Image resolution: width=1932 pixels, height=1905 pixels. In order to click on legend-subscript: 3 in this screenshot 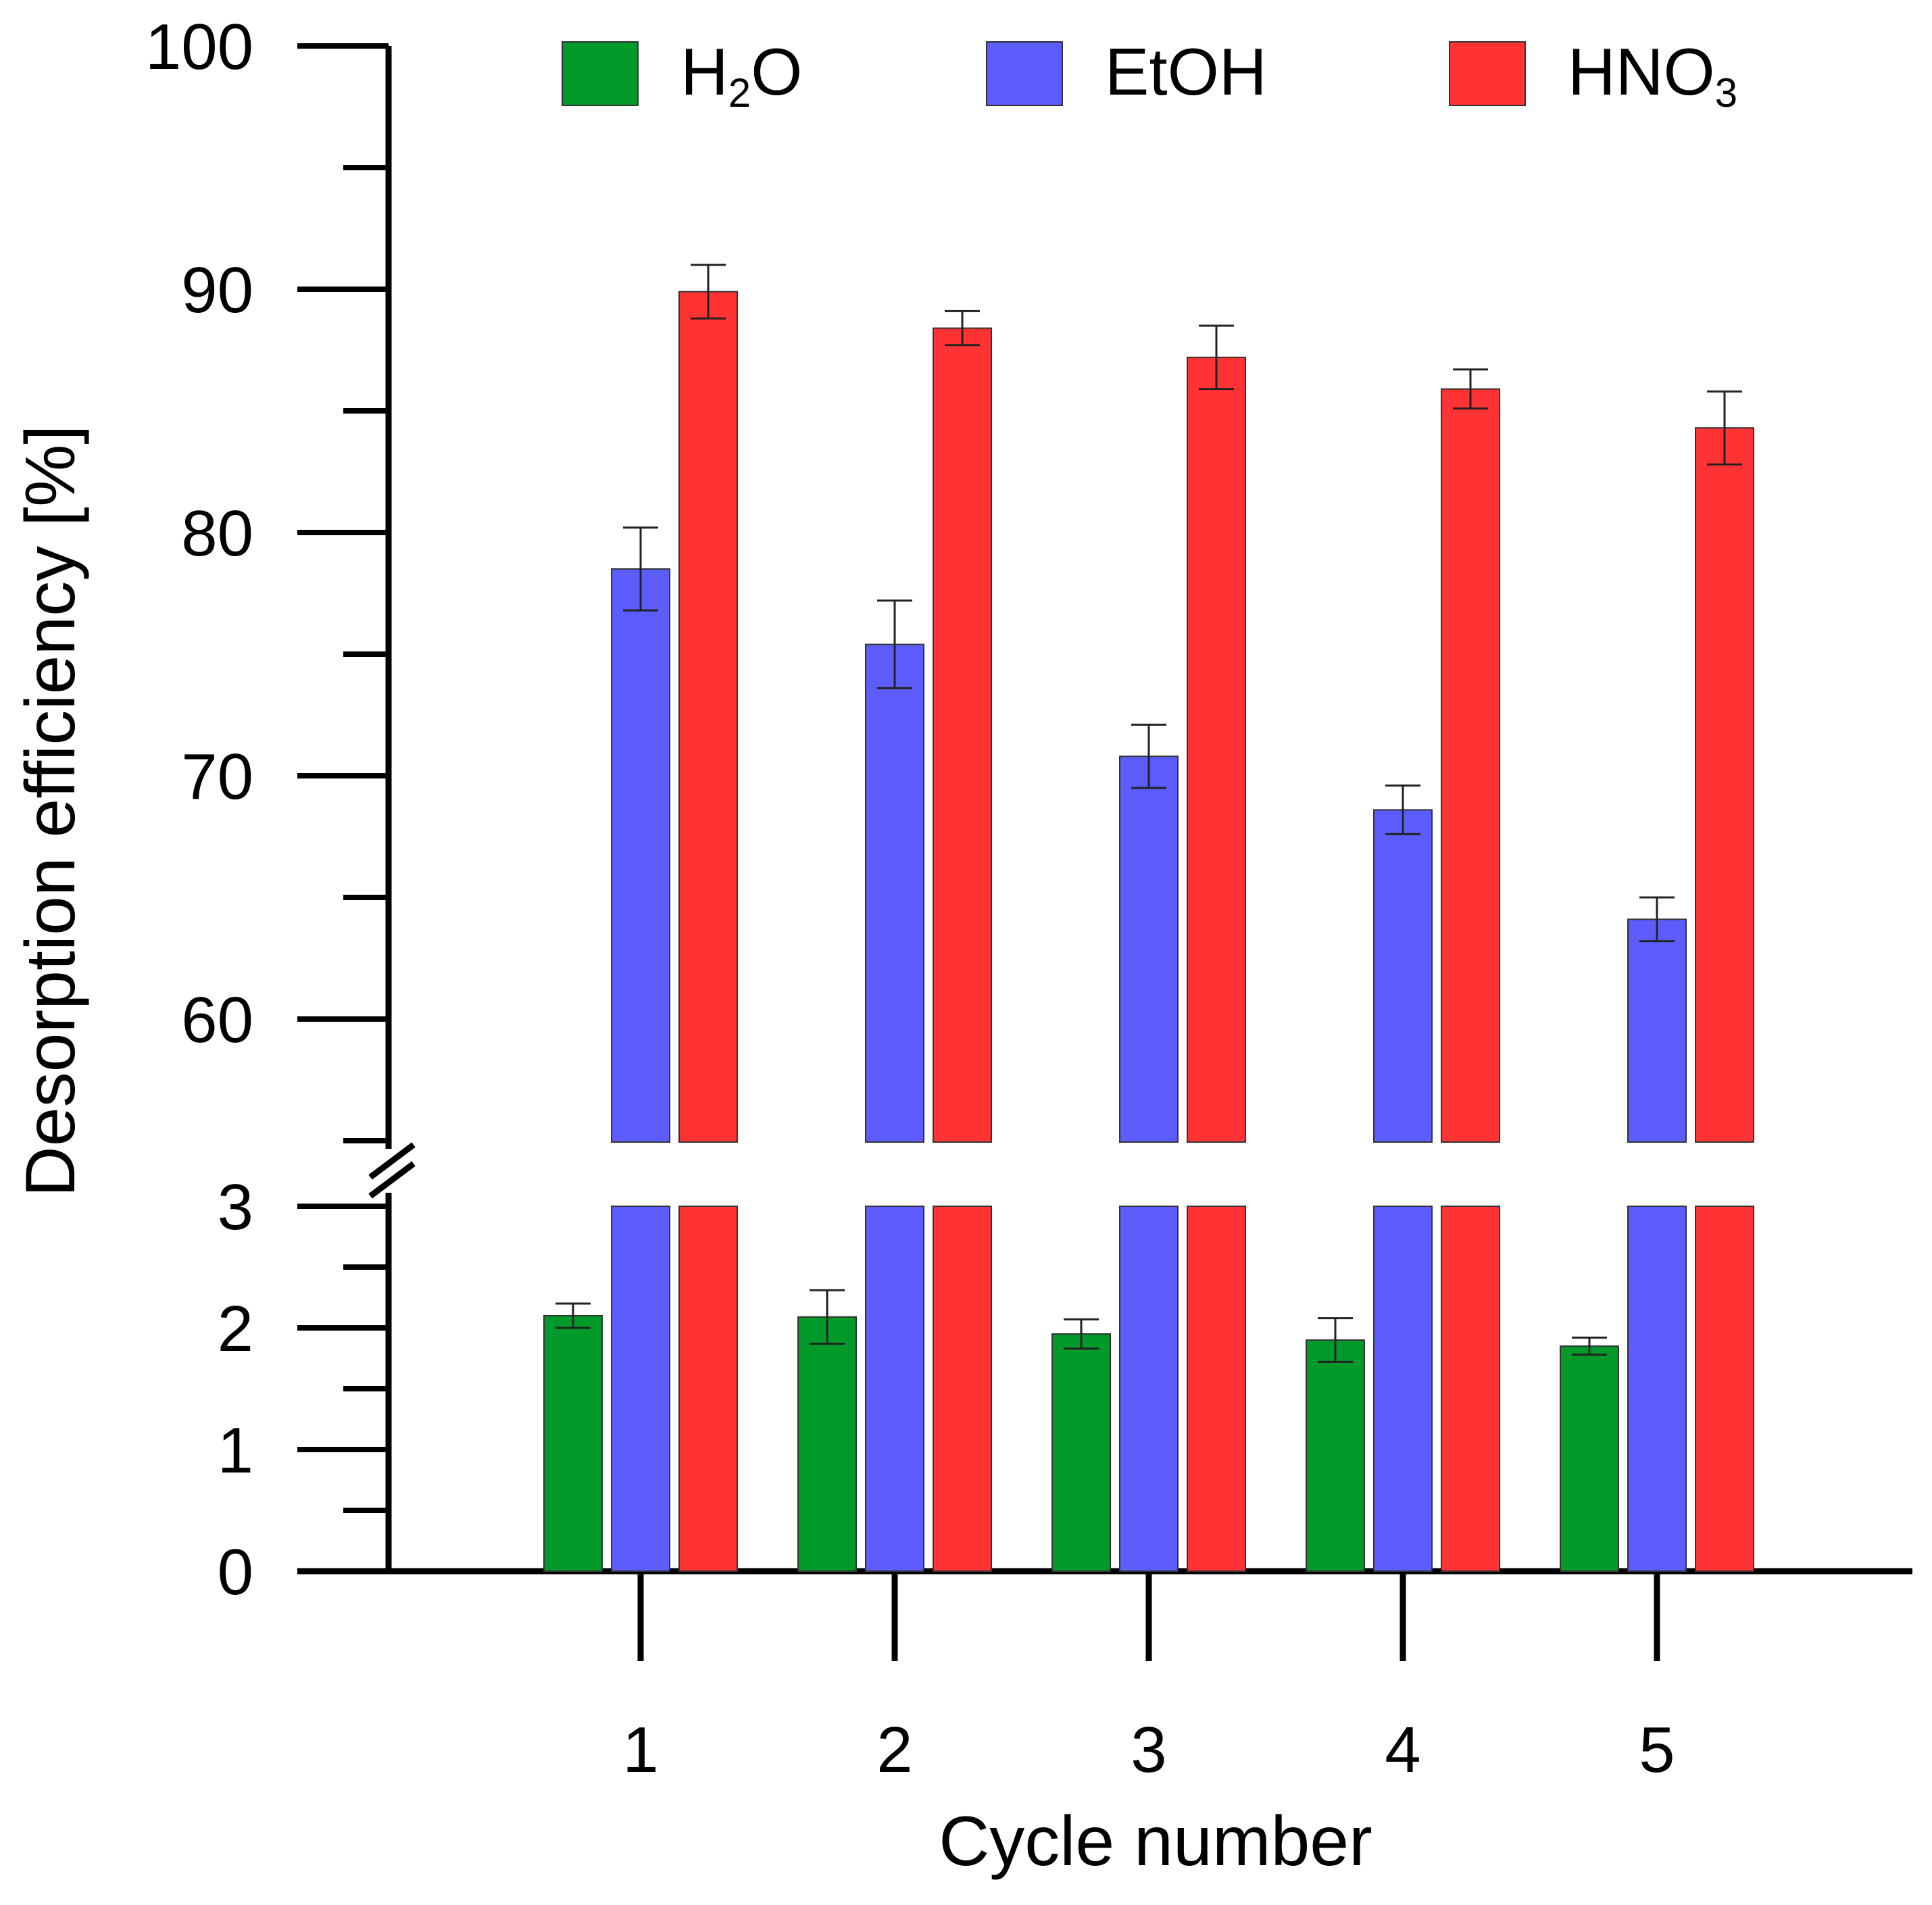, I will do `click(1726, 93)`.